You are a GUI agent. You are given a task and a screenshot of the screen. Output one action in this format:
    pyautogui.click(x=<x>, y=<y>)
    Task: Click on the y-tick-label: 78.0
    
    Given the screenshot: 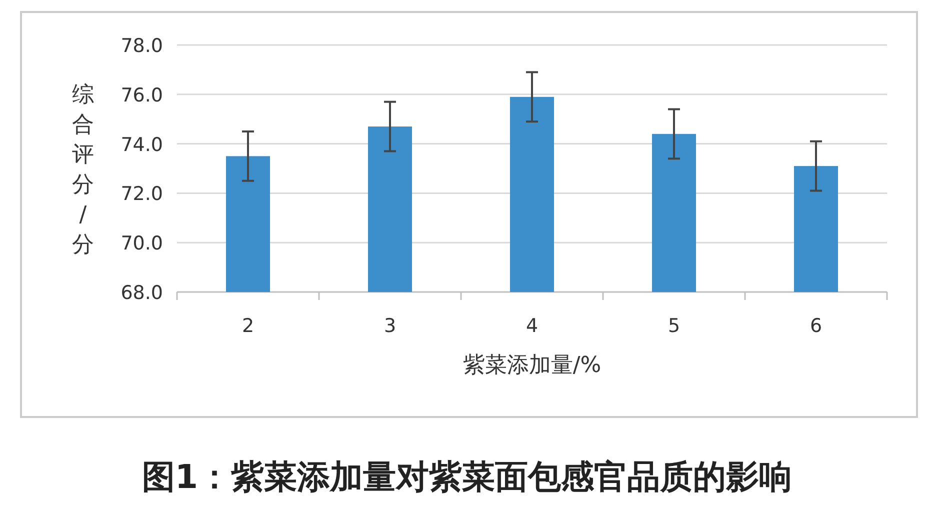 What is the action you would take?
    pyautogui.click(x=141, y=46)
    